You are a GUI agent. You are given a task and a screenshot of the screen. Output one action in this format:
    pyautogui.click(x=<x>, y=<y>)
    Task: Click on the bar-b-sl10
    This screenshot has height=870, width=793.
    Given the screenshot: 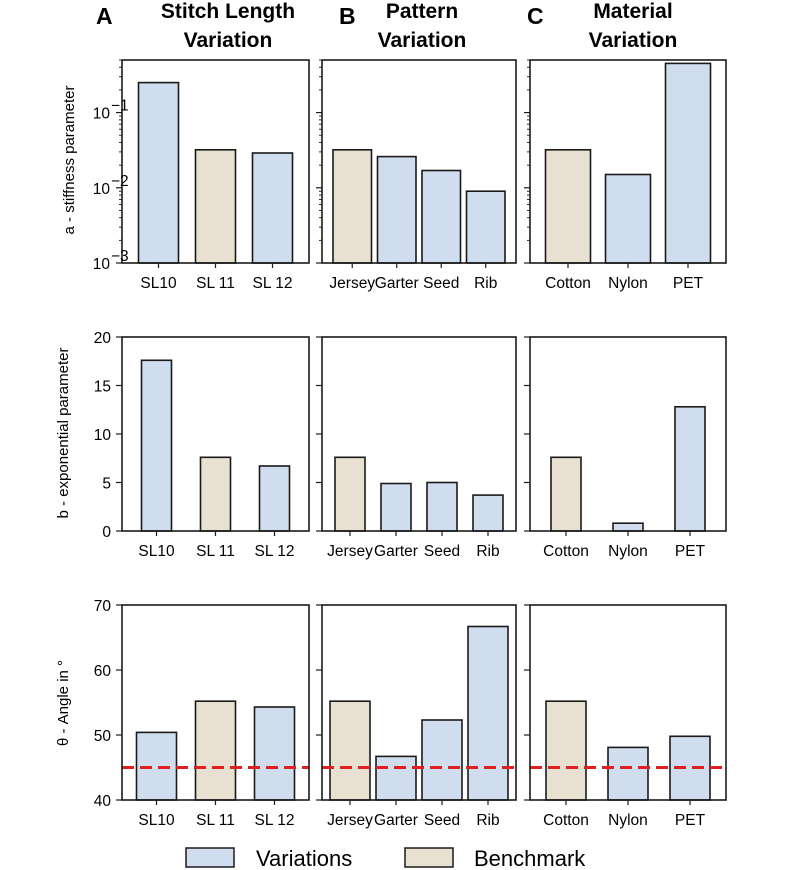 What is the action you would take?
    pyautogui.click(x=156, y=445)
    